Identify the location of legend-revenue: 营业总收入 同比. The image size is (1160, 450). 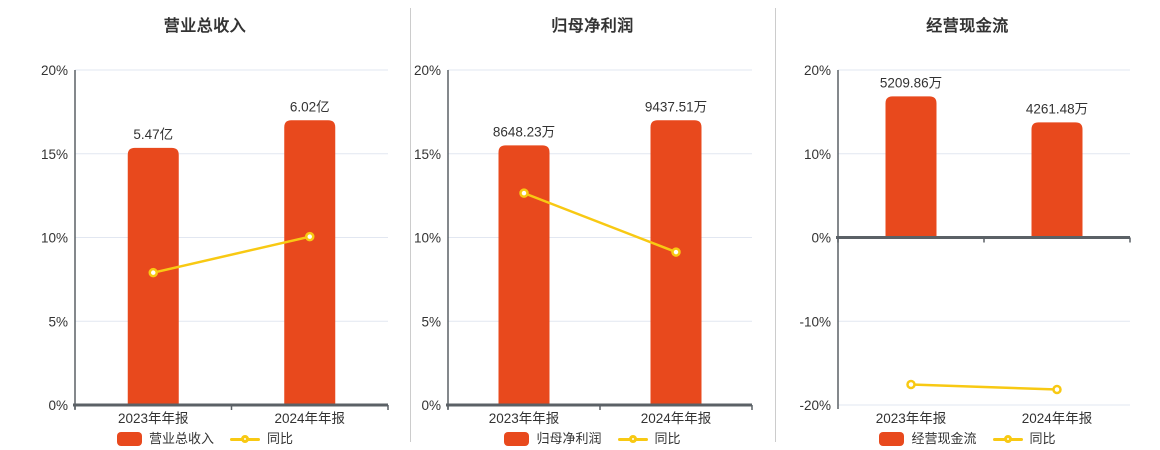
(205, 439).